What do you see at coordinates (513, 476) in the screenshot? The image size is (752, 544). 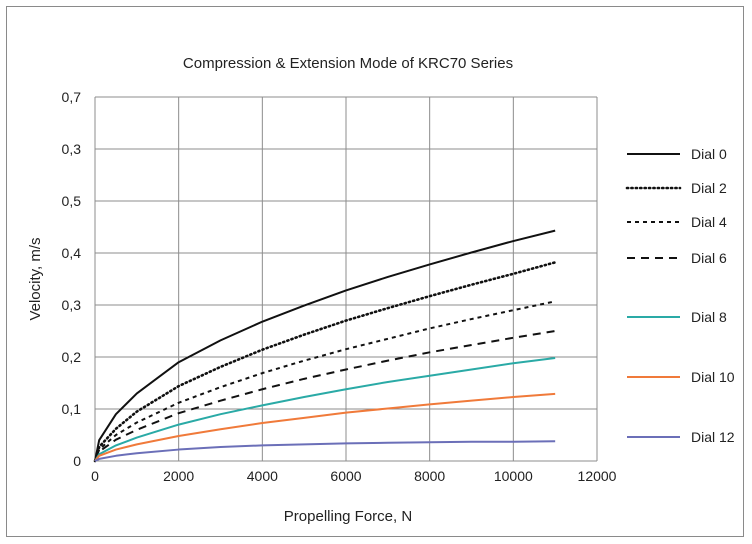 I see `x-tick-label: 10000` at bounding box center [513, 476].